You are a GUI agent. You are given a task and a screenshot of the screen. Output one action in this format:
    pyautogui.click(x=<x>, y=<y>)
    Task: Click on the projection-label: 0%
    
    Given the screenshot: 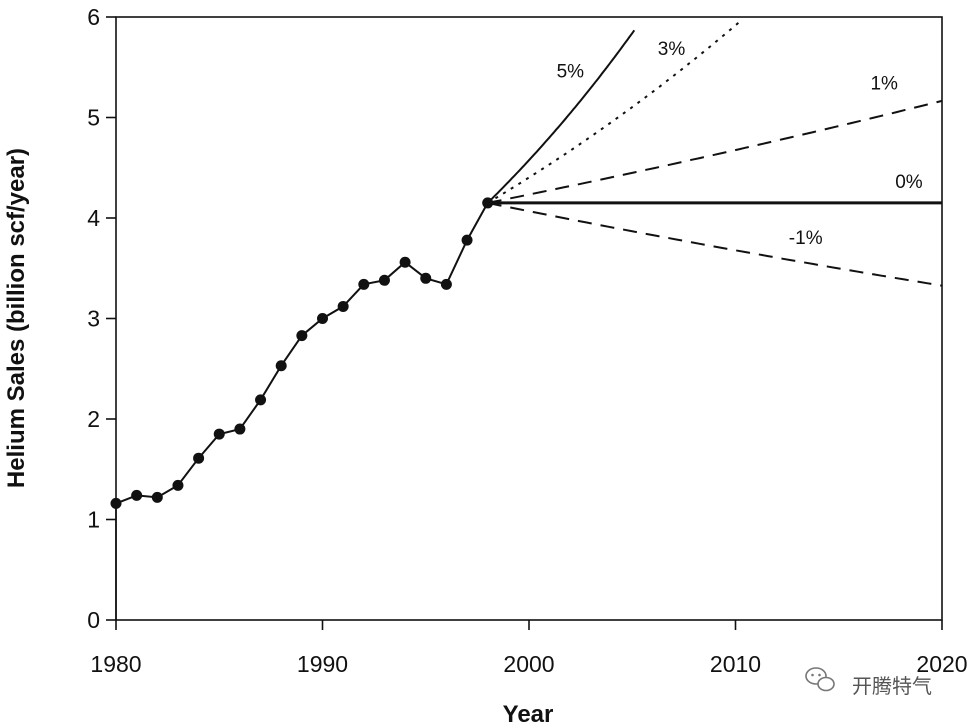 What is the action you would take?
    pyautogui.click(x=909, y=182)
    